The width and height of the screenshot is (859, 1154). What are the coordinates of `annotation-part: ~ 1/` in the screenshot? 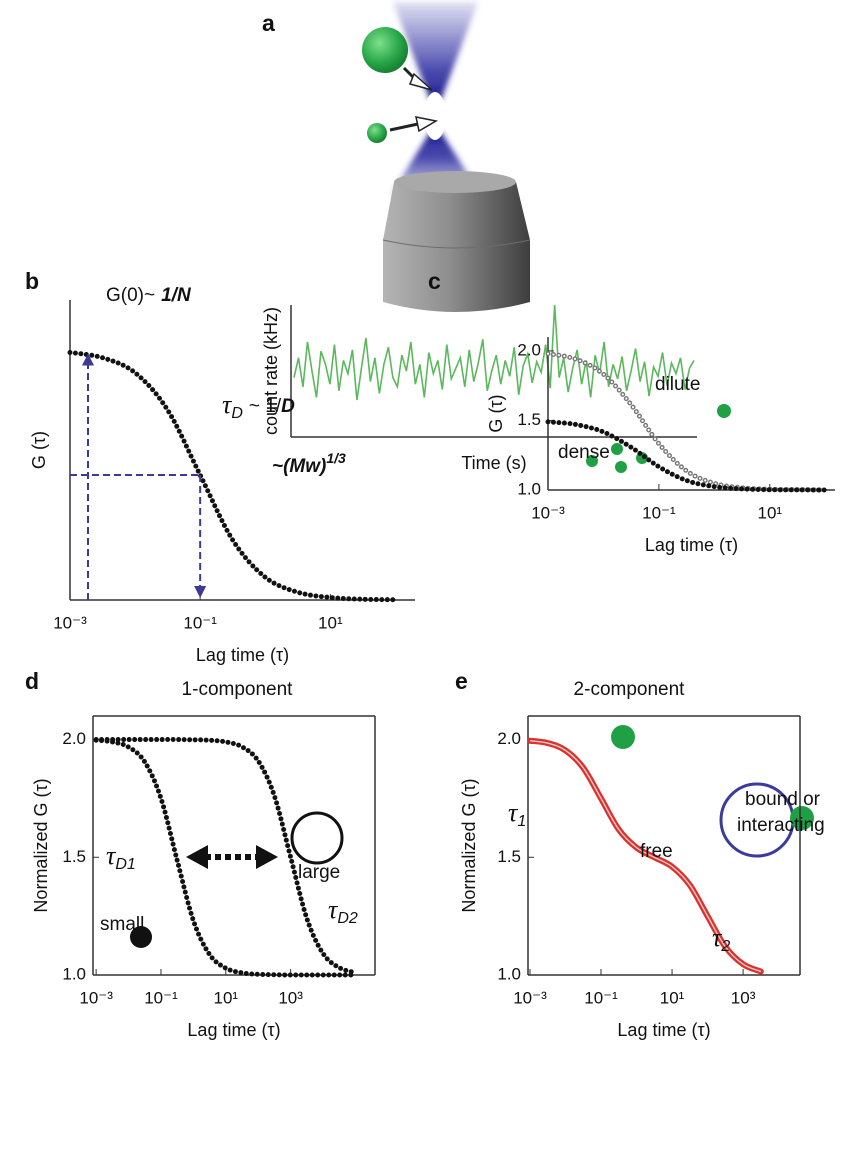 It's located at (265, 406).